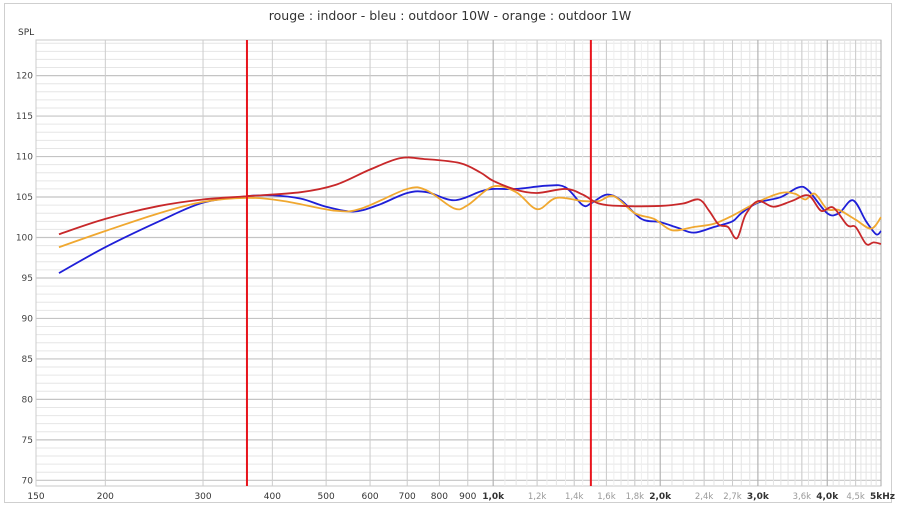 This screenshot has height=507, width=900. Describe the element at coordinates (758, 497) in the screenshot. I see `x-tick-label: 3,0k` at that location.